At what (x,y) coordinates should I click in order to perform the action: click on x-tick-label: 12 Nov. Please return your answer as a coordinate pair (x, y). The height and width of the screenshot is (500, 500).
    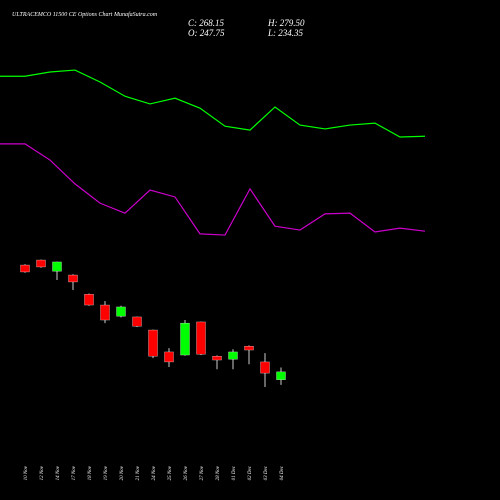
    Looking at the image, I should click on (42, 472).